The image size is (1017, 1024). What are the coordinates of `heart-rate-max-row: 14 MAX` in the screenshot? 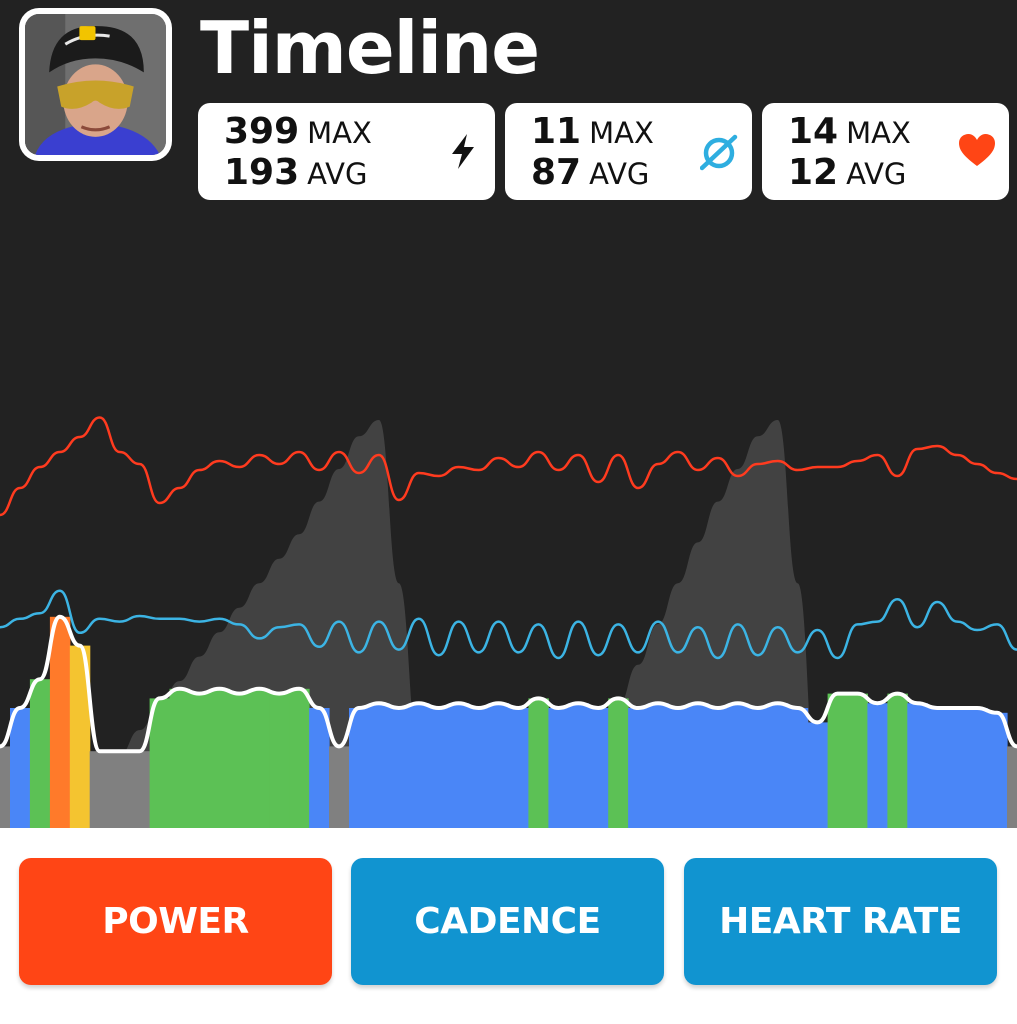 It's located at (849, 131).